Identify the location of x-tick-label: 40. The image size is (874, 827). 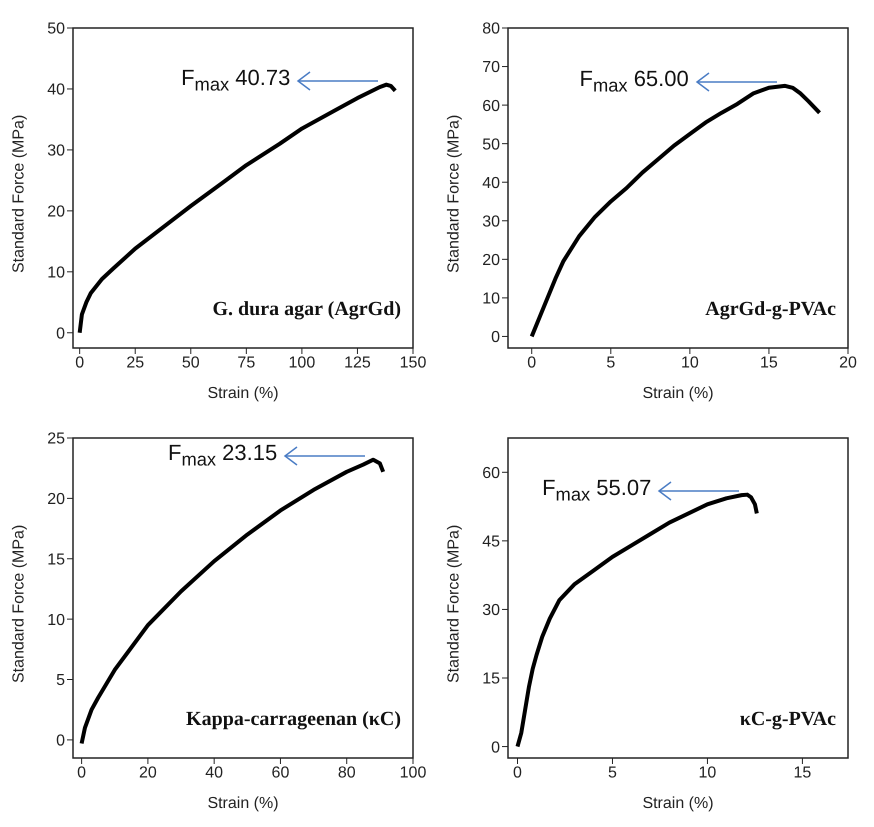
(214, 773).